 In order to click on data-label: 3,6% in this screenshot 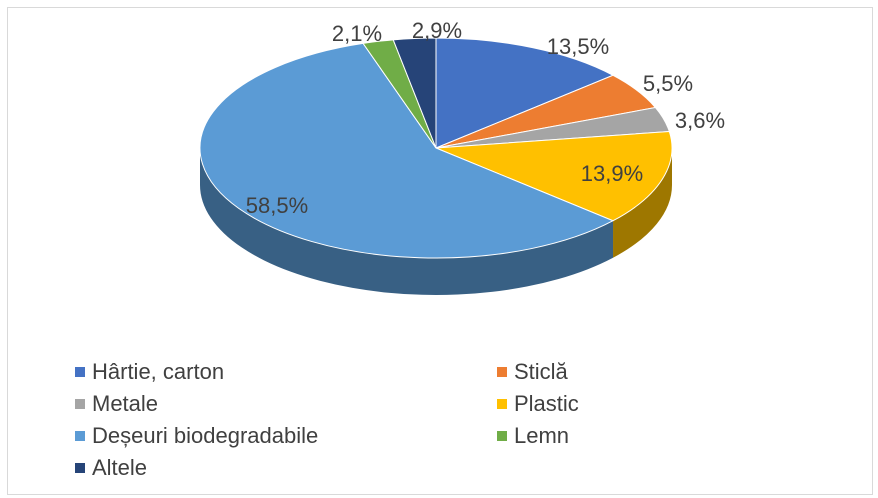, I will do `click(700, 120)`.